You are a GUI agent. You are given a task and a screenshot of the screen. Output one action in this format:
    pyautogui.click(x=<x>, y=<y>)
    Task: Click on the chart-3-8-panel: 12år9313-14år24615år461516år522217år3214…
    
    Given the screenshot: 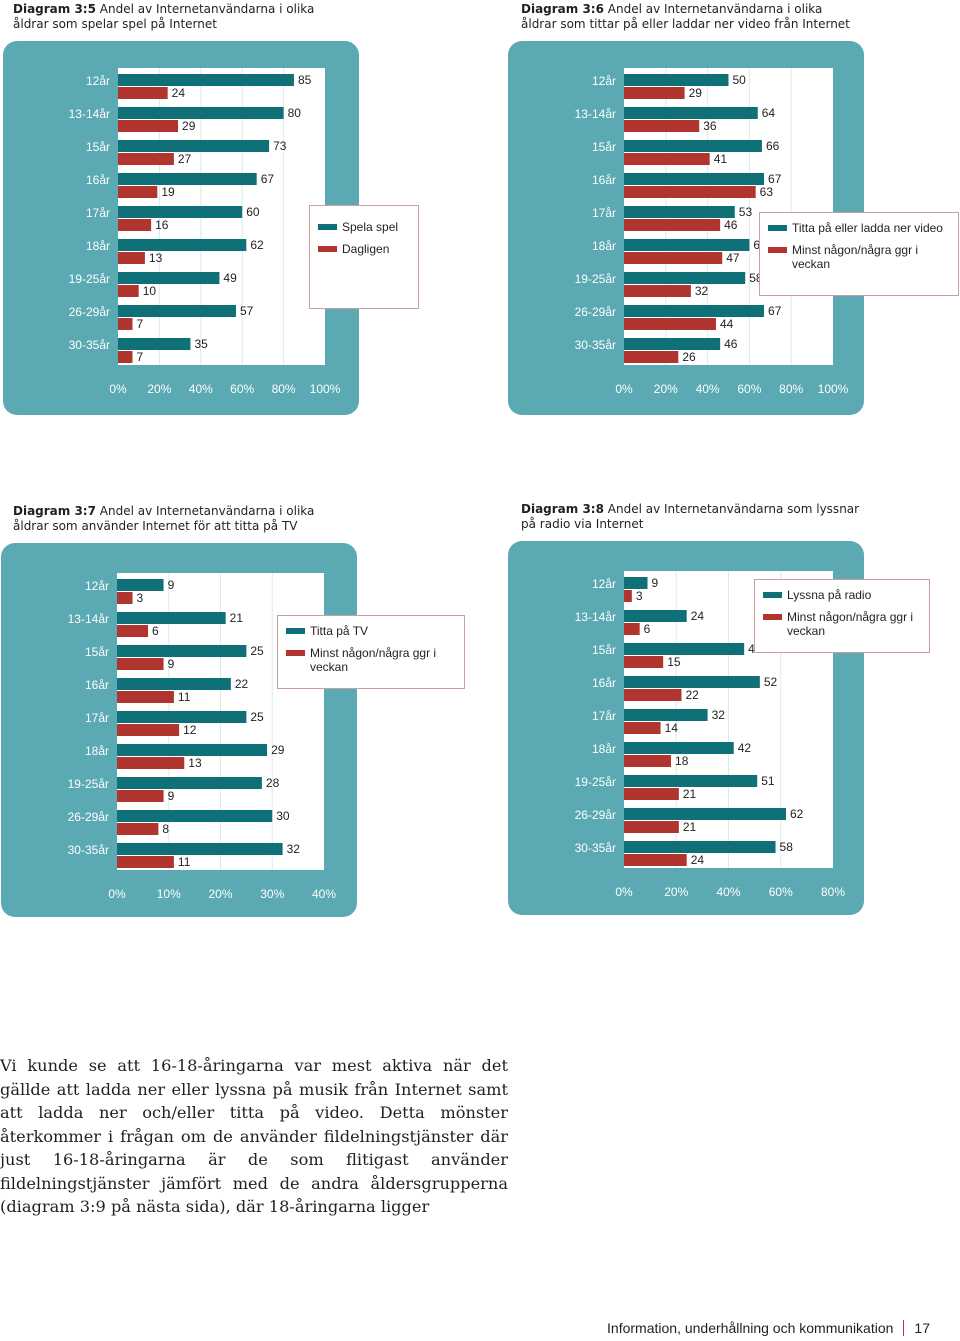 What is the action you would take?
    pyautogui.click(x=719, y=728)
    